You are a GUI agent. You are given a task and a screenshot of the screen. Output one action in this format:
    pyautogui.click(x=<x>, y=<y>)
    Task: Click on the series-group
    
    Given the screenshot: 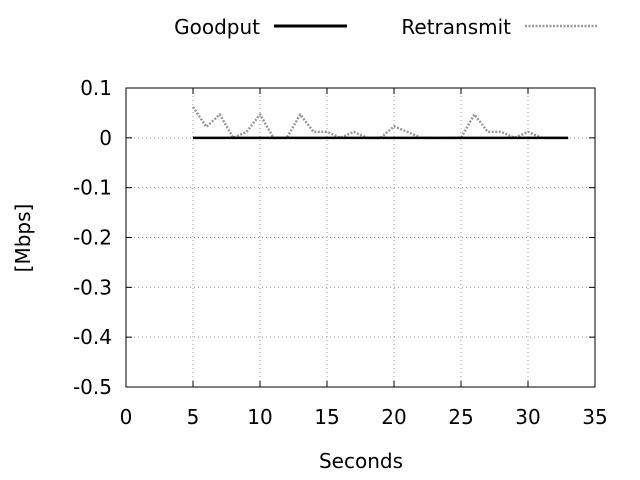 What is the action you would take?
    pyautogui.click(x=380, y=123)
    